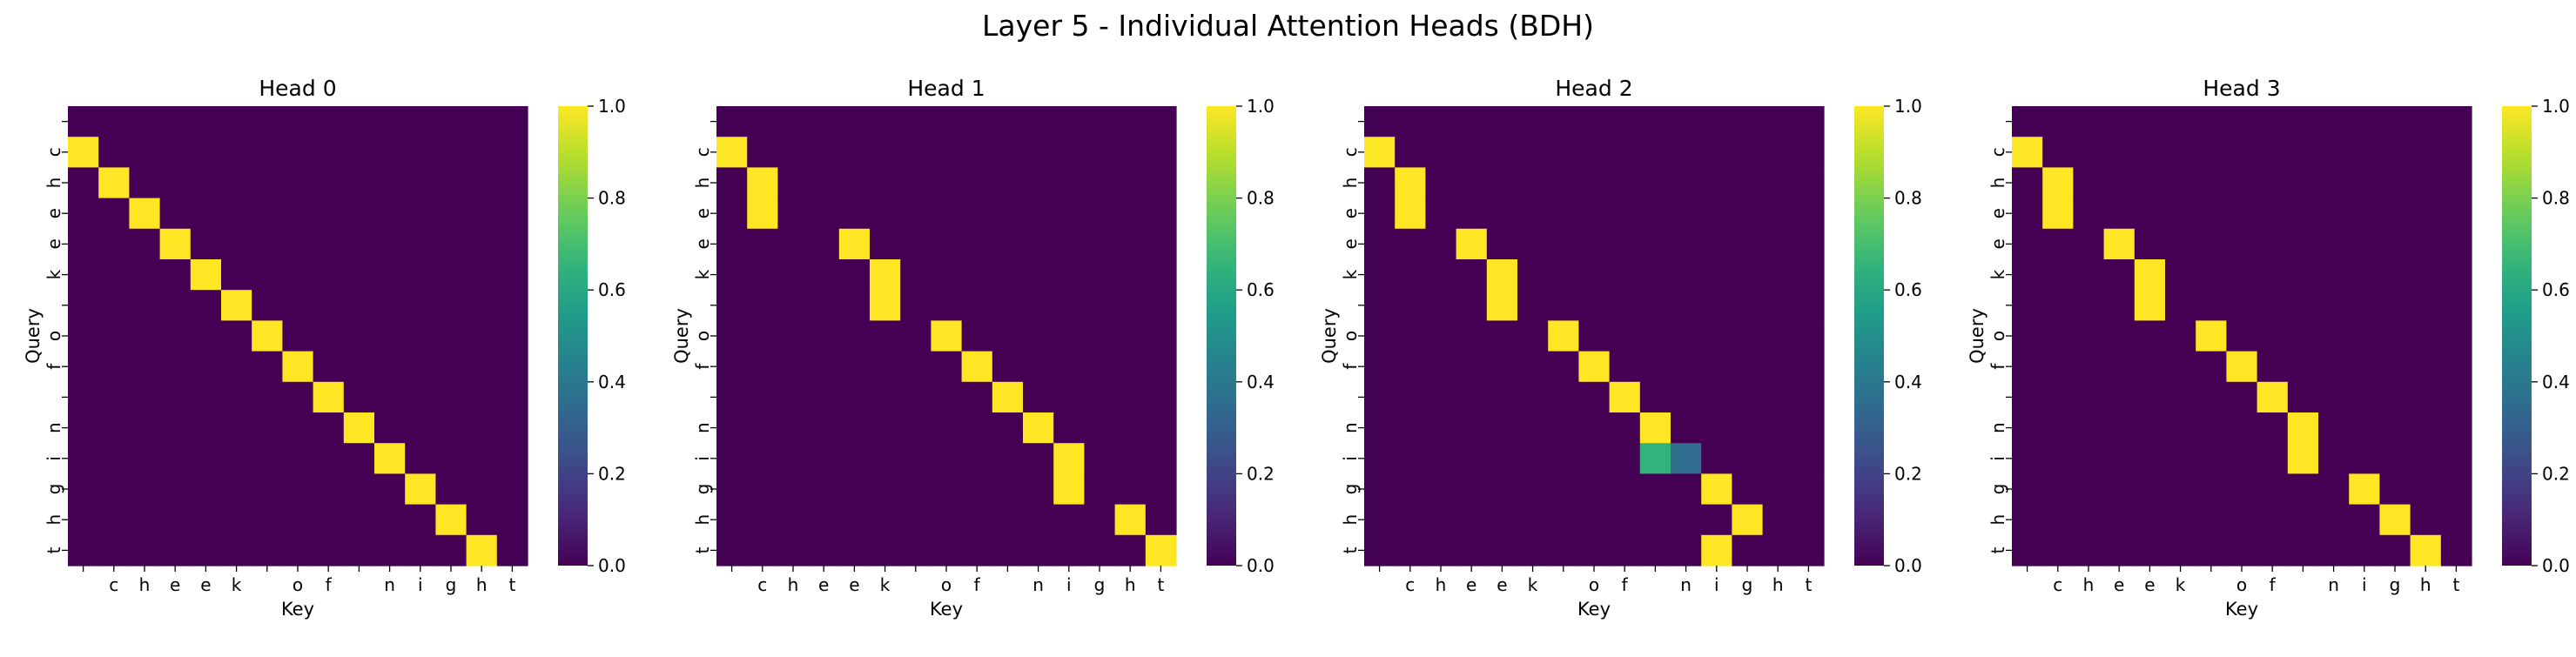  Describe the element at coordinates (1261, 107) in the screenshot. I see `colorbar-tick-label: 1.0` at that location.